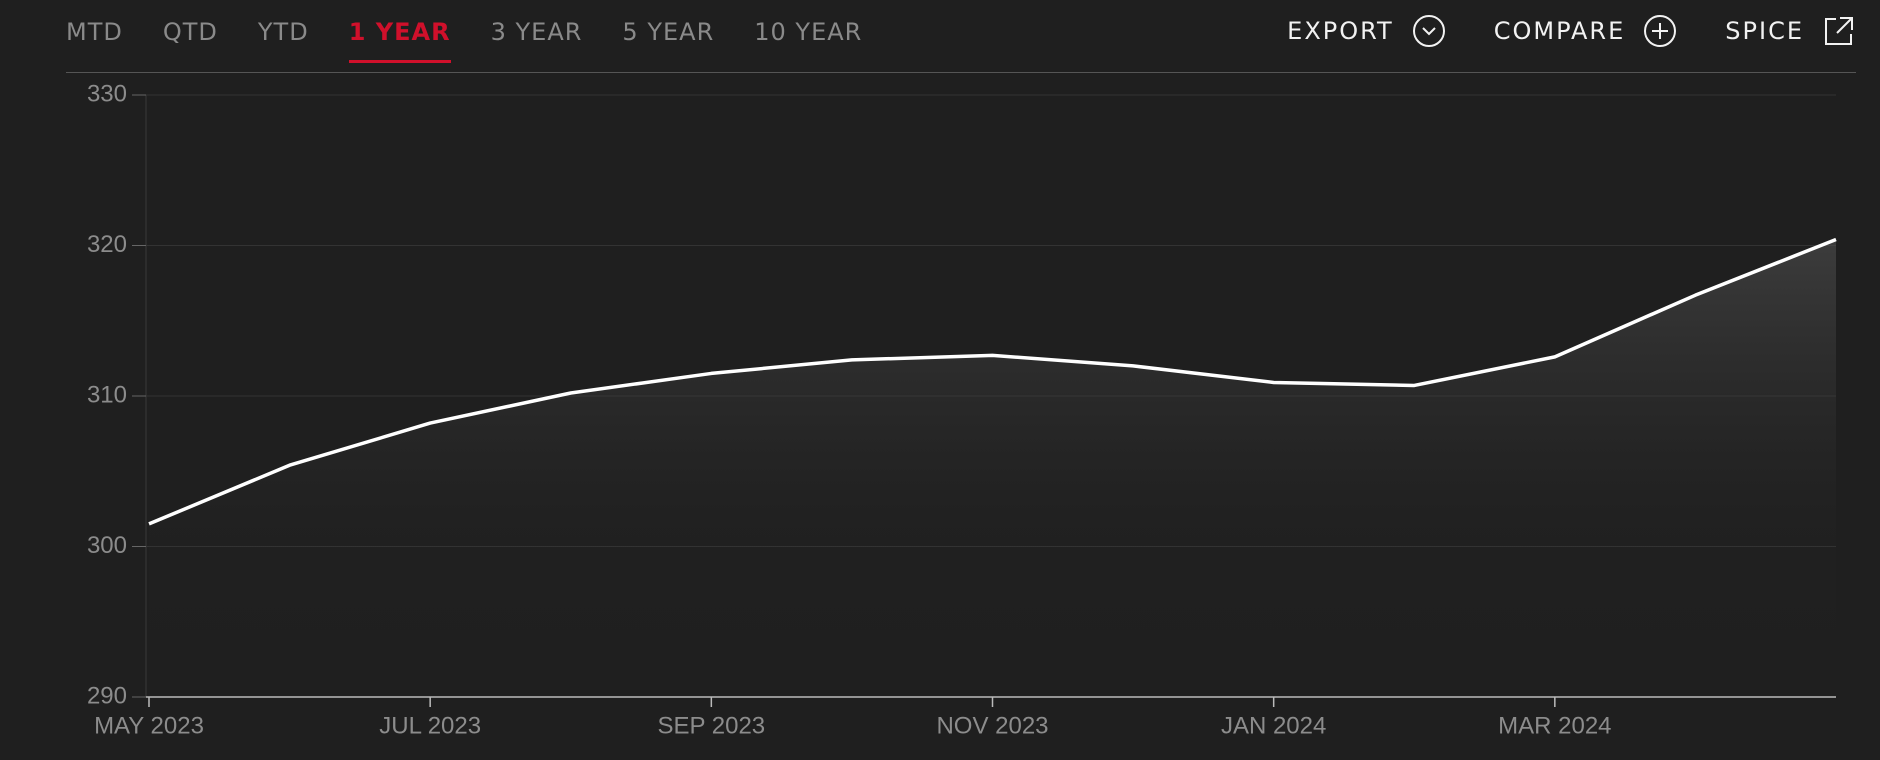 Image resolution: width=1880 pixels, height=760 pixels. Describe the element at coordinates (399, 40) in the screenshot. I see `range-tab: 1 YEAR` at that location.